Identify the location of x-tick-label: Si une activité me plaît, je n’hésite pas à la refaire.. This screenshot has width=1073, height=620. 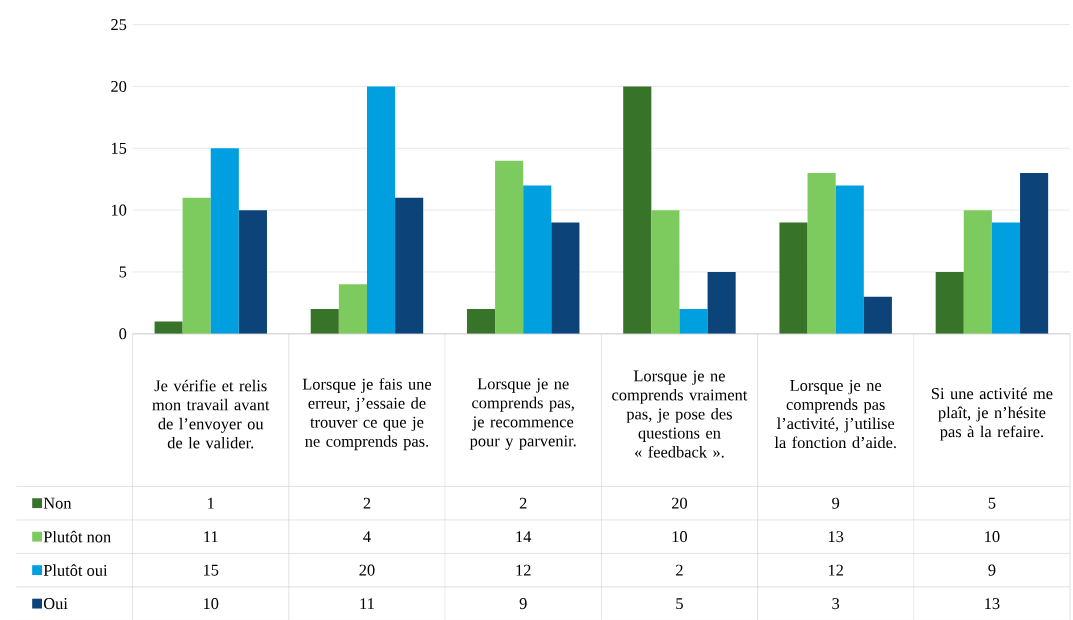
(992, 414).